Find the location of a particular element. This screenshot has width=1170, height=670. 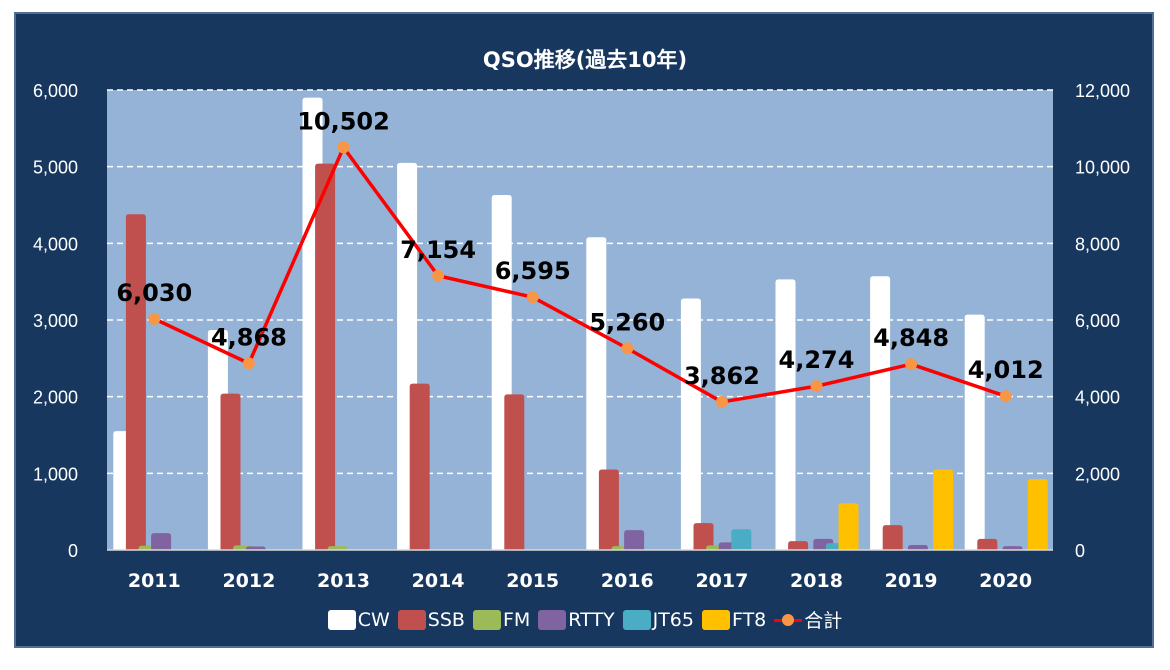

legend-label: JT65 is located at coordinates (673, 619).